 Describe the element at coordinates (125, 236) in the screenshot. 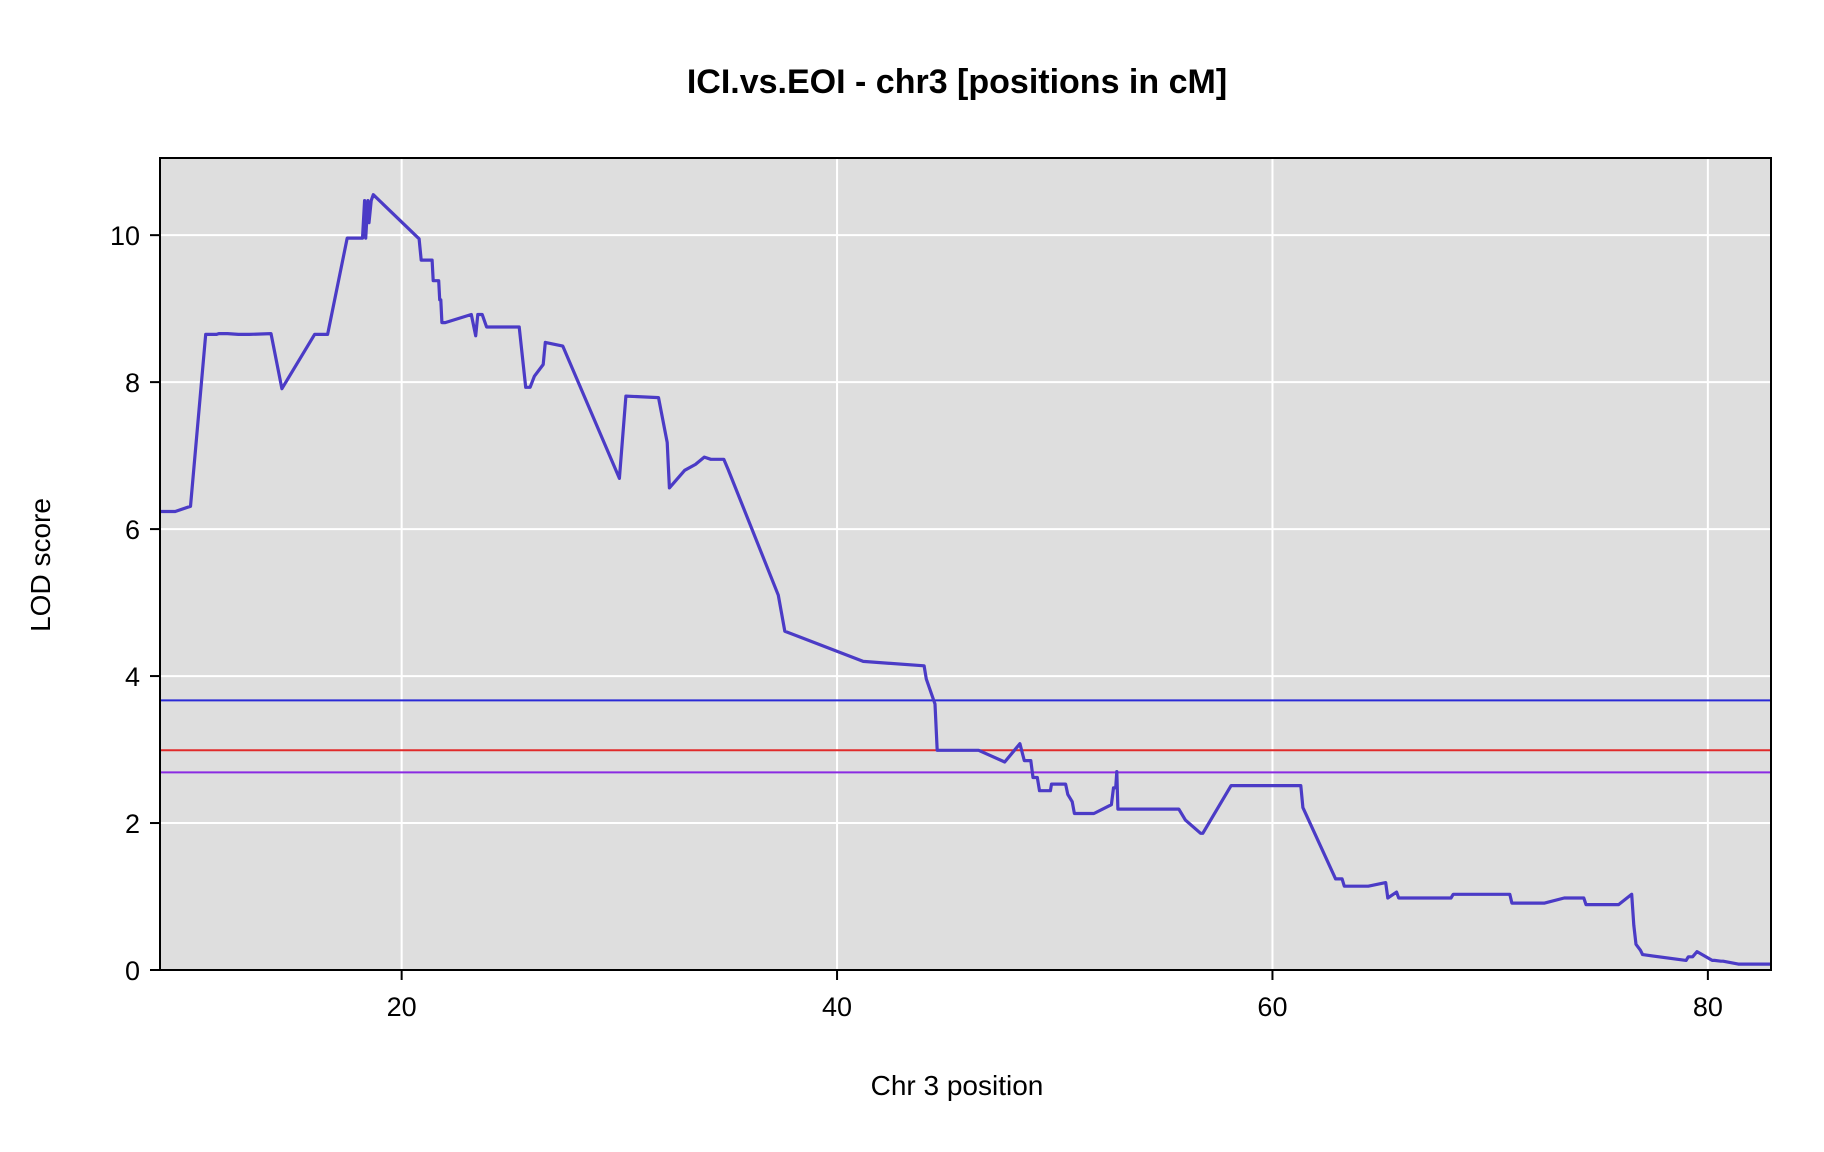

I see `y-tick-label: 10` at that location.